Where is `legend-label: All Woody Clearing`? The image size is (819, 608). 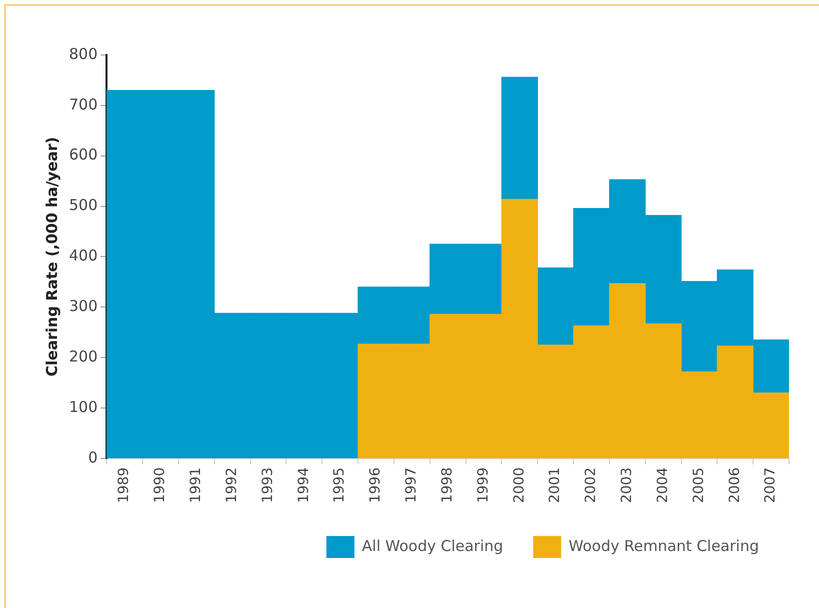
legend-label: All Woody Clearing is located at coordinates (433, 545).